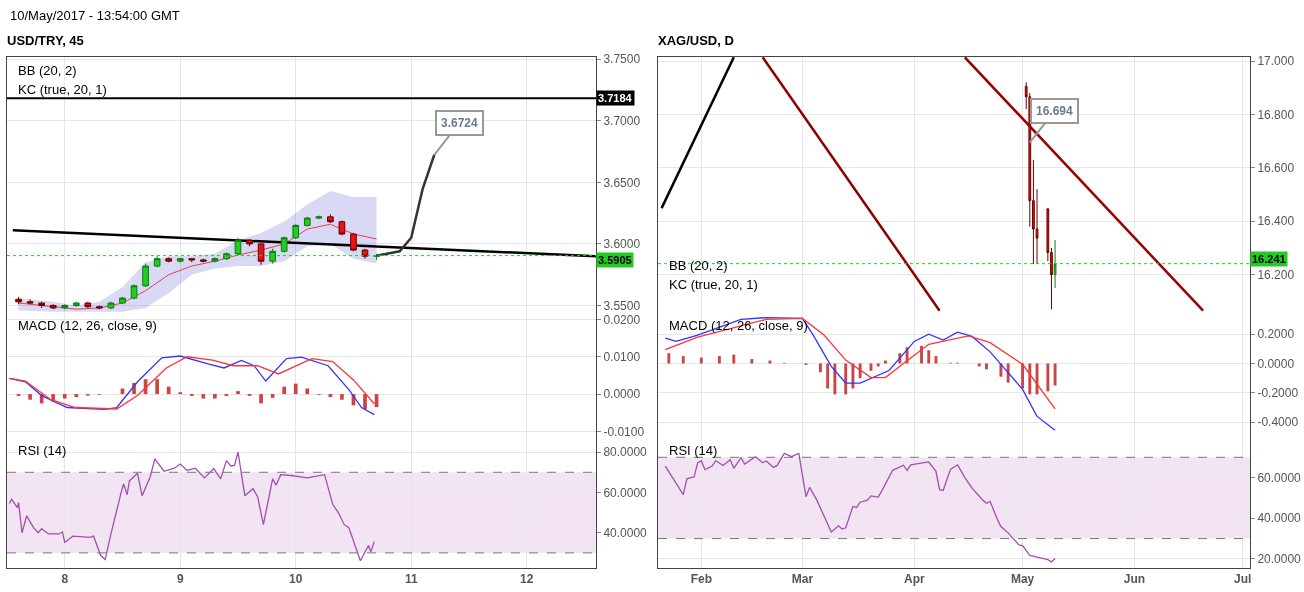 The width and height of the screenshot is (1304, 592). Describe the element at coordinates (615, 260) in the screenshot. I see `ref-line-label: 3.5905` at that location.